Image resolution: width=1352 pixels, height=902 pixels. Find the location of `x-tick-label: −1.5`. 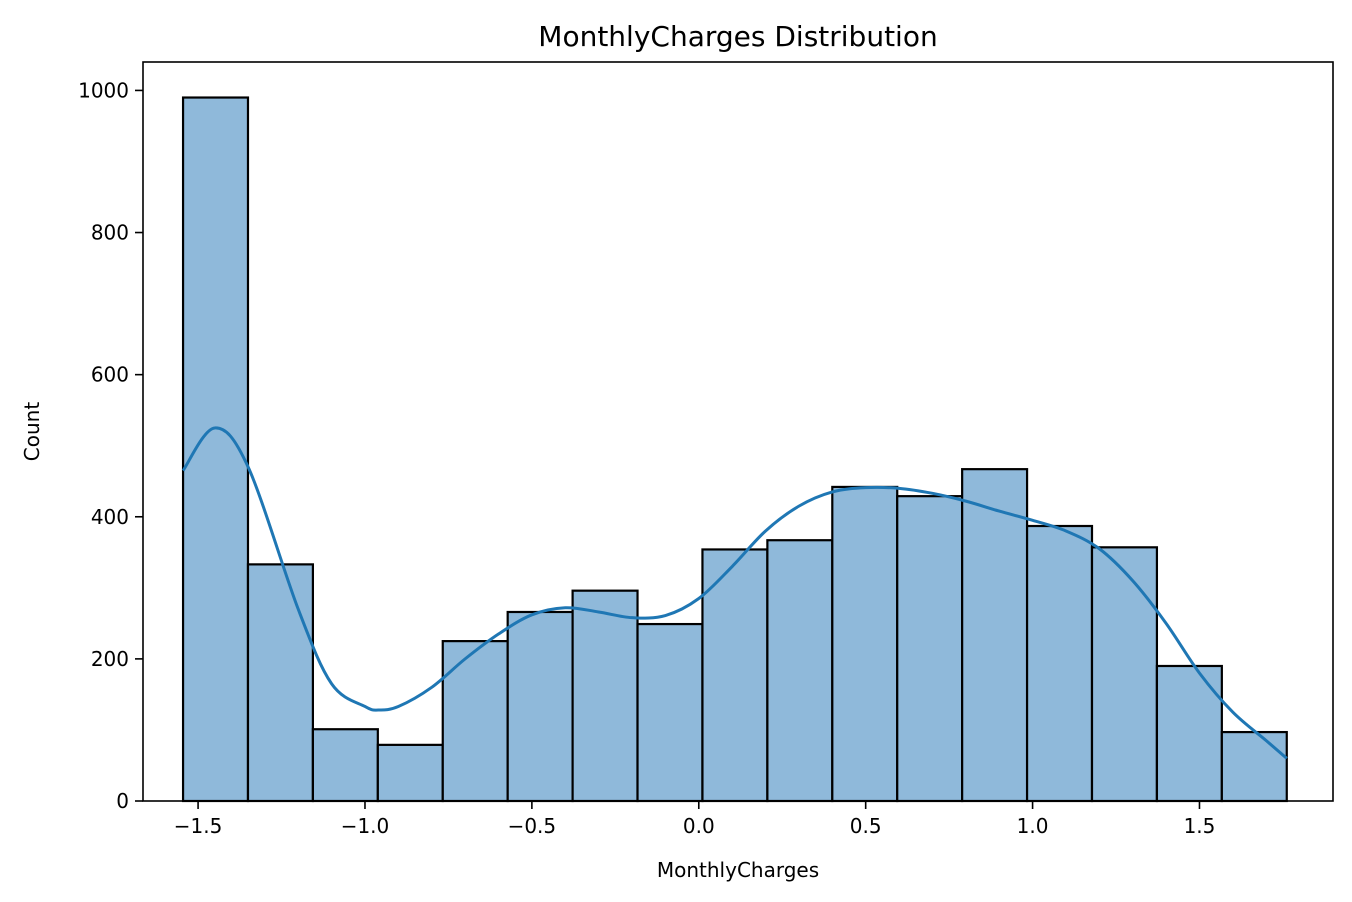

x-tick-label: −1.5 is located at coordinates (198, 826).